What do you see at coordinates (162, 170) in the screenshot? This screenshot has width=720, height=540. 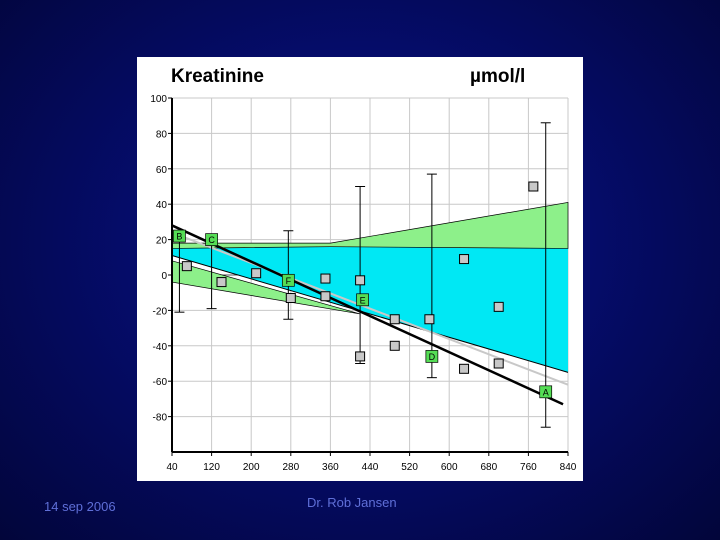 I see `y-tick-label: 60` at bounding box center [162, 170].